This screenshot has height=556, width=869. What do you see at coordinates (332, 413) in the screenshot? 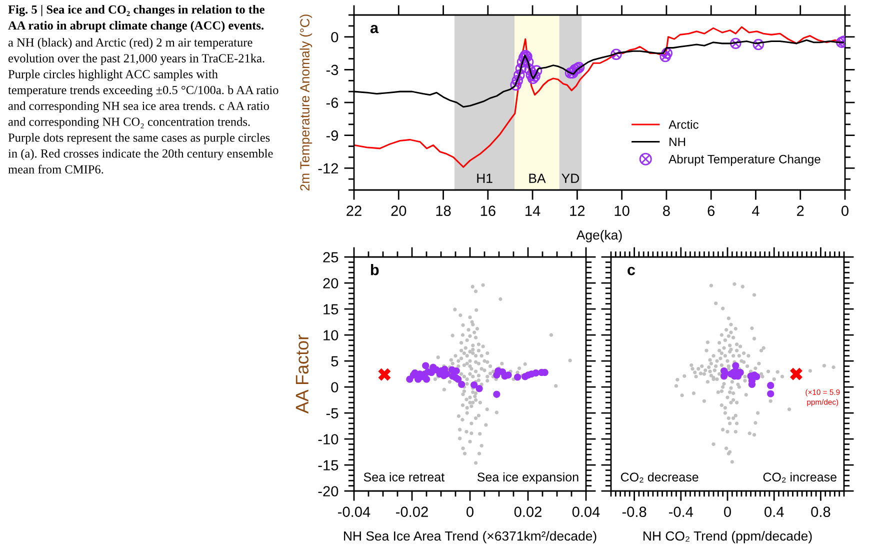
I see `y-tick-label: -5` at bounding box center [332, 413].